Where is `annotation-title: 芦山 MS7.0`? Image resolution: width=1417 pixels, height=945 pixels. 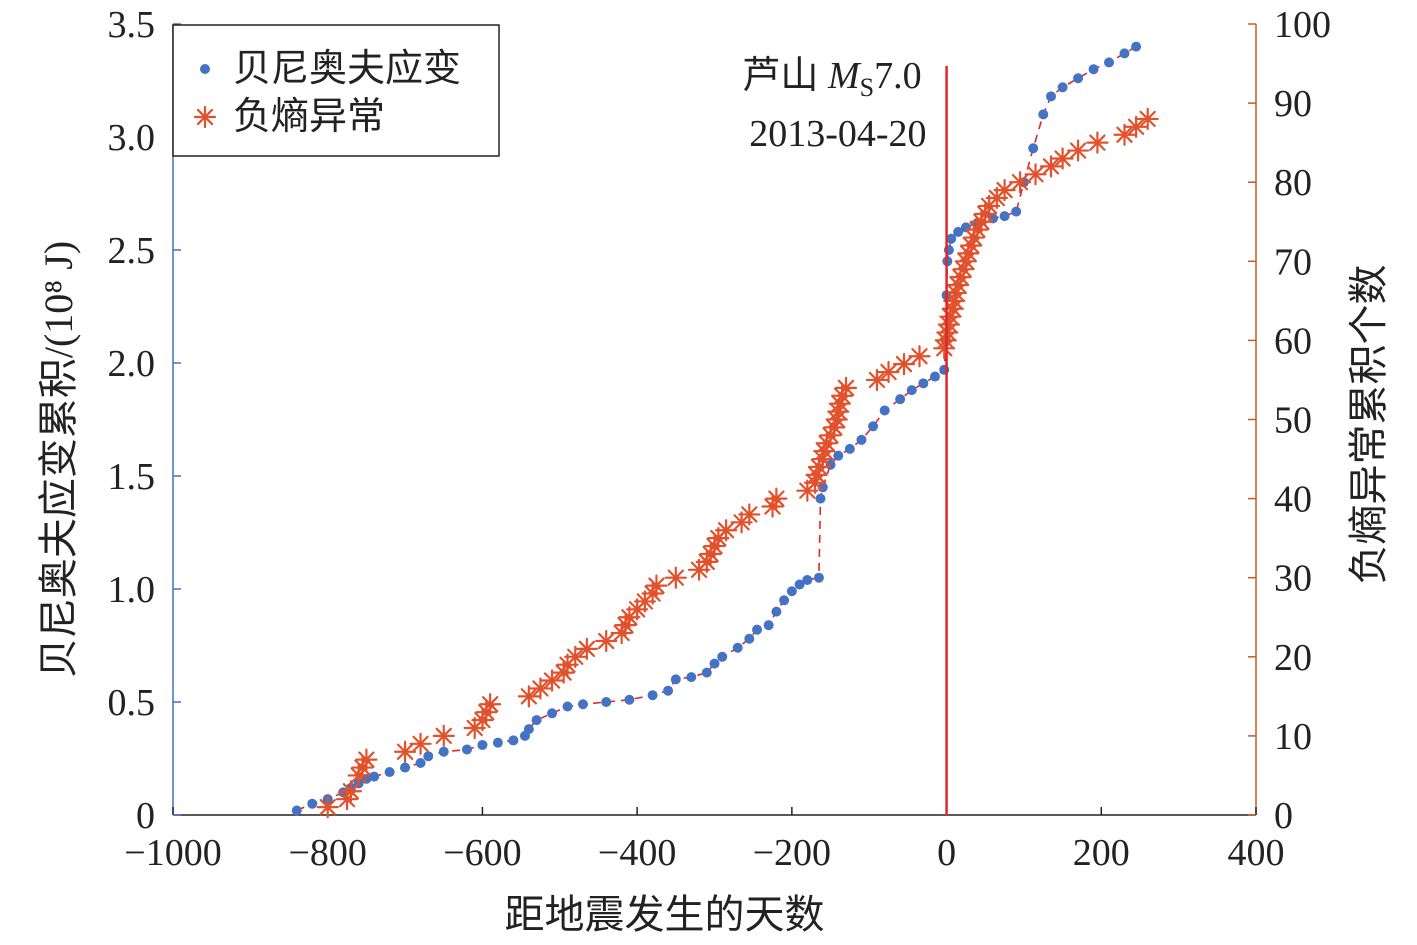
annotation-title: 芦山 MS7.0 is located at coordinates (831, 78).